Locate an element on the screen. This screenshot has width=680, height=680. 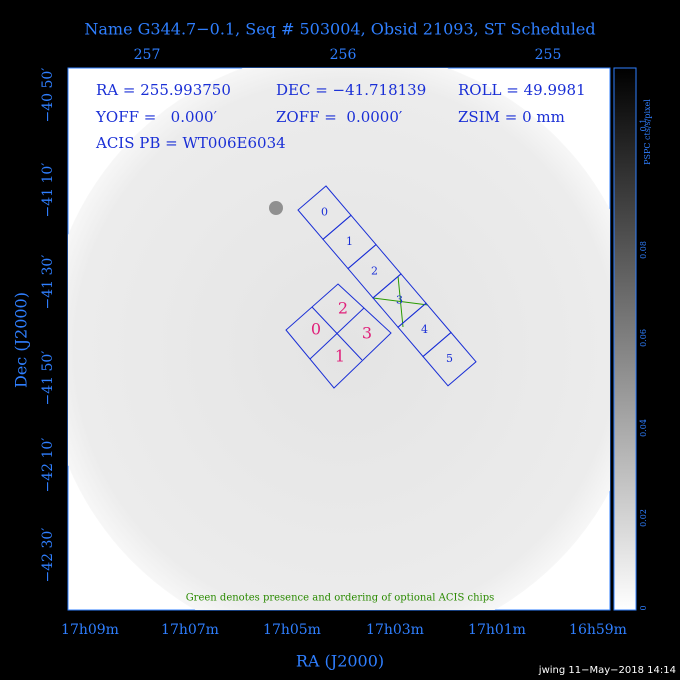
acis-s-chip-label: 5 is located at coordinates (449, 358).